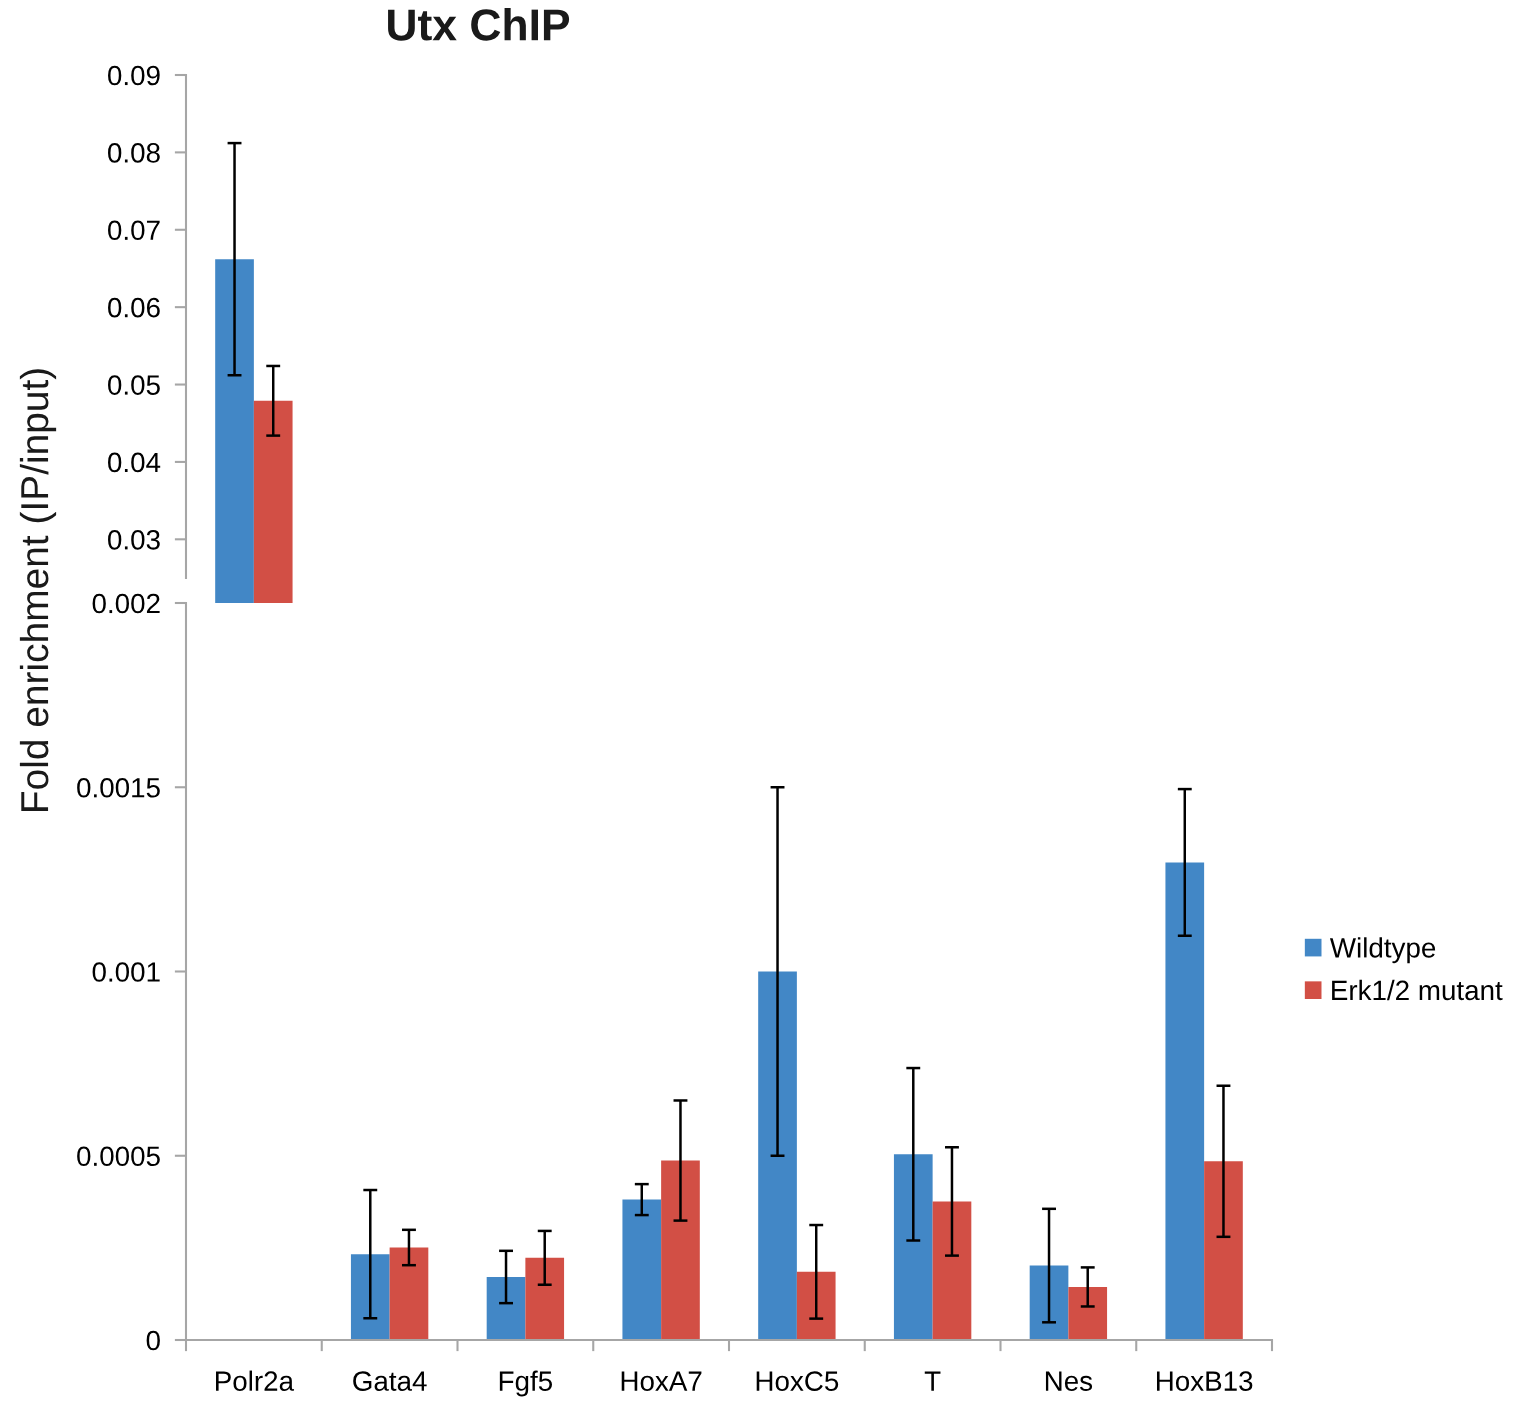  Describe the element at coordinates (525, 1383) in the screenshot. I see `x-tick-label: Fgf5` at that location.